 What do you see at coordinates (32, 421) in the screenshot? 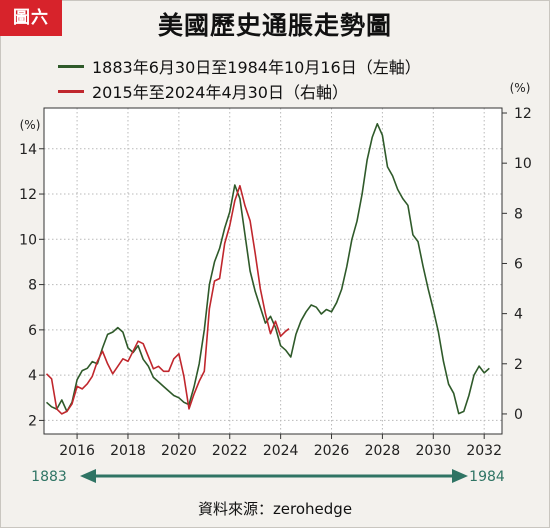
I see `left-y-tick-label: 2` at bounding box center [32, 421].